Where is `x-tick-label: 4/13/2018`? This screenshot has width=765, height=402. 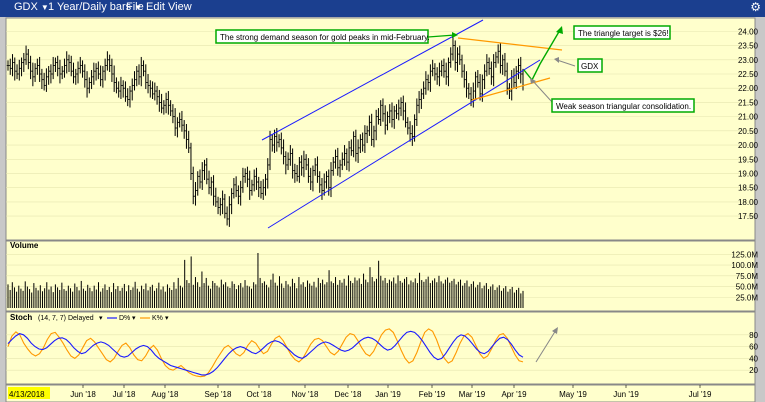 x-tick-label: 4/13/2018 is located at coordinates (27, 394).